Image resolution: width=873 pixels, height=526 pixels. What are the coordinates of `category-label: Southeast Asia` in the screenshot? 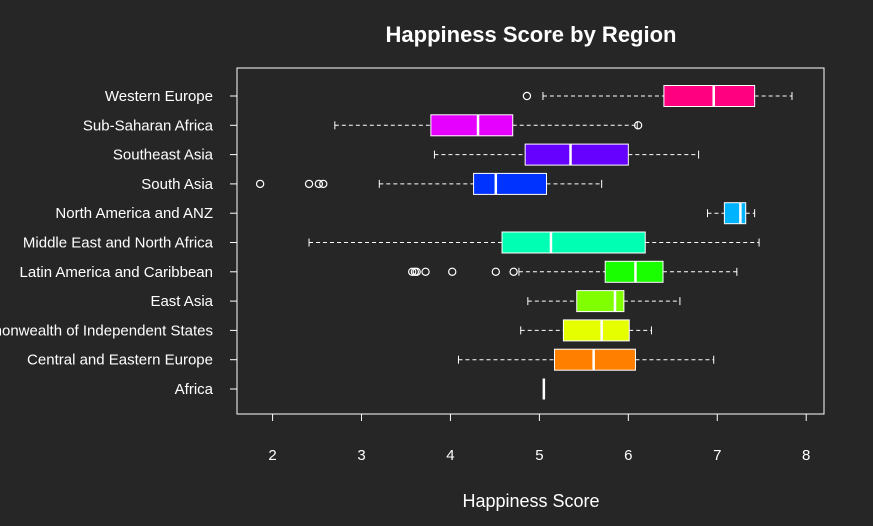 It's located at (163, 155).